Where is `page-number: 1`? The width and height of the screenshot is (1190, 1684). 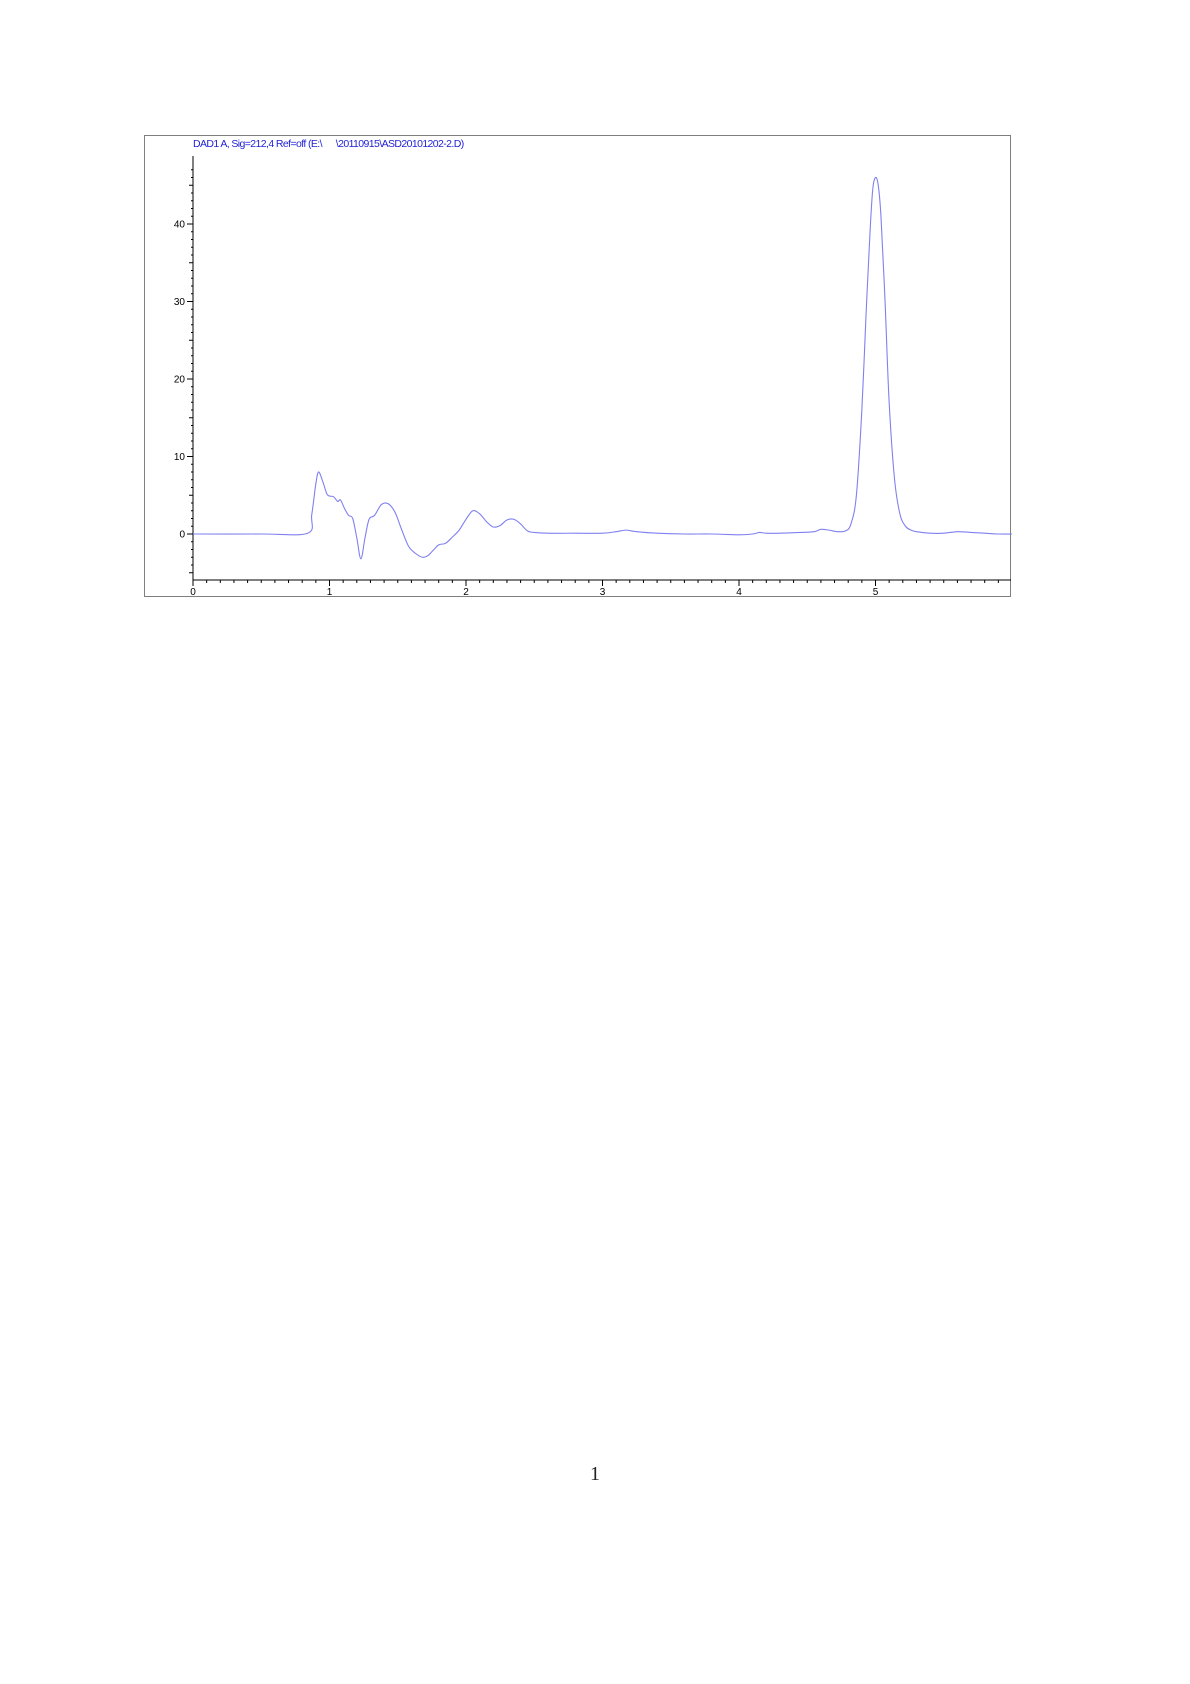
page-number: 1 is located at coordinates (595, 1474).